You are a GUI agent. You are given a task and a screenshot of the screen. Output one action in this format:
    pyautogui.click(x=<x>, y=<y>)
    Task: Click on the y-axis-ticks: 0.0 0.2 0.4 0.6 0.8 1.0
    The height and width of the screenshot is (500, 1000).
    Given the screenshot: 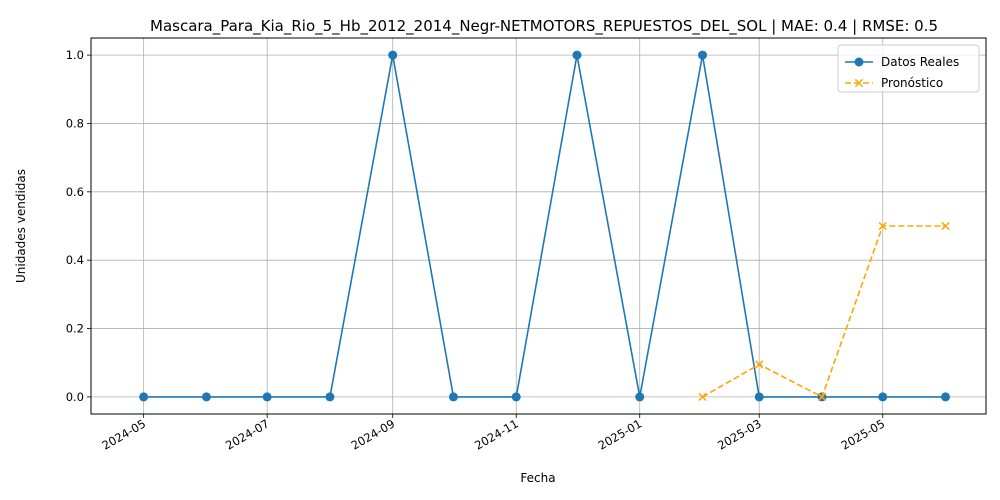 What is the action you would take?
    pyautogui.click(x=78, y=226)
    